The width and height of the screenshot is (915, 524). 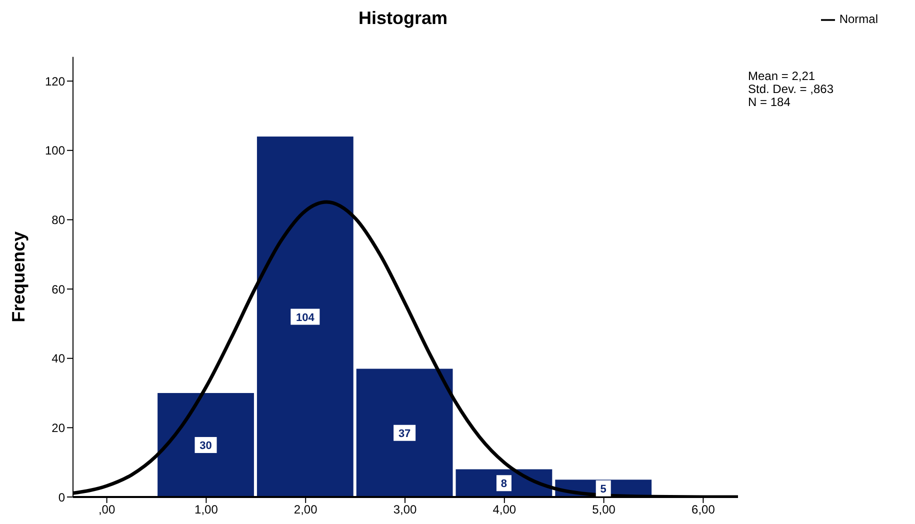 What do you see at coordinates (504, 484) in the screenshot?
I see `data-label: 8` at bounding box center [504, 484].